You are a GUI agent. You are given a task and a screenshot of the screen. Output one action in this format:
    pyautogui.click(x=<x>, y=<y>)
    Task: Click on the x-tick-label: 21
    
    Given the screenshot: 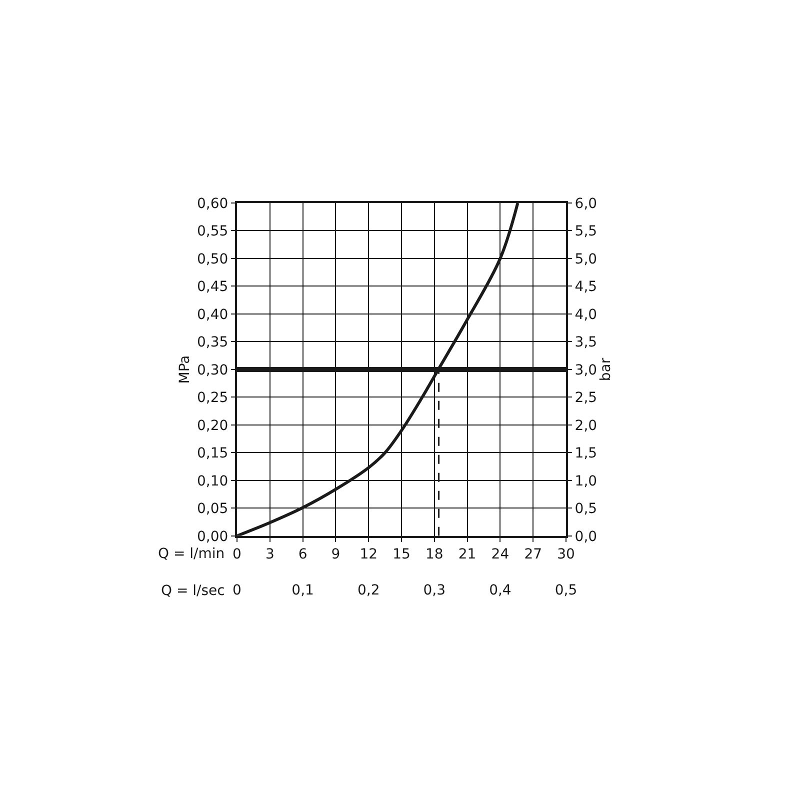 What is the action you would take?
    pyautogui.click(x=467, y=554)
    